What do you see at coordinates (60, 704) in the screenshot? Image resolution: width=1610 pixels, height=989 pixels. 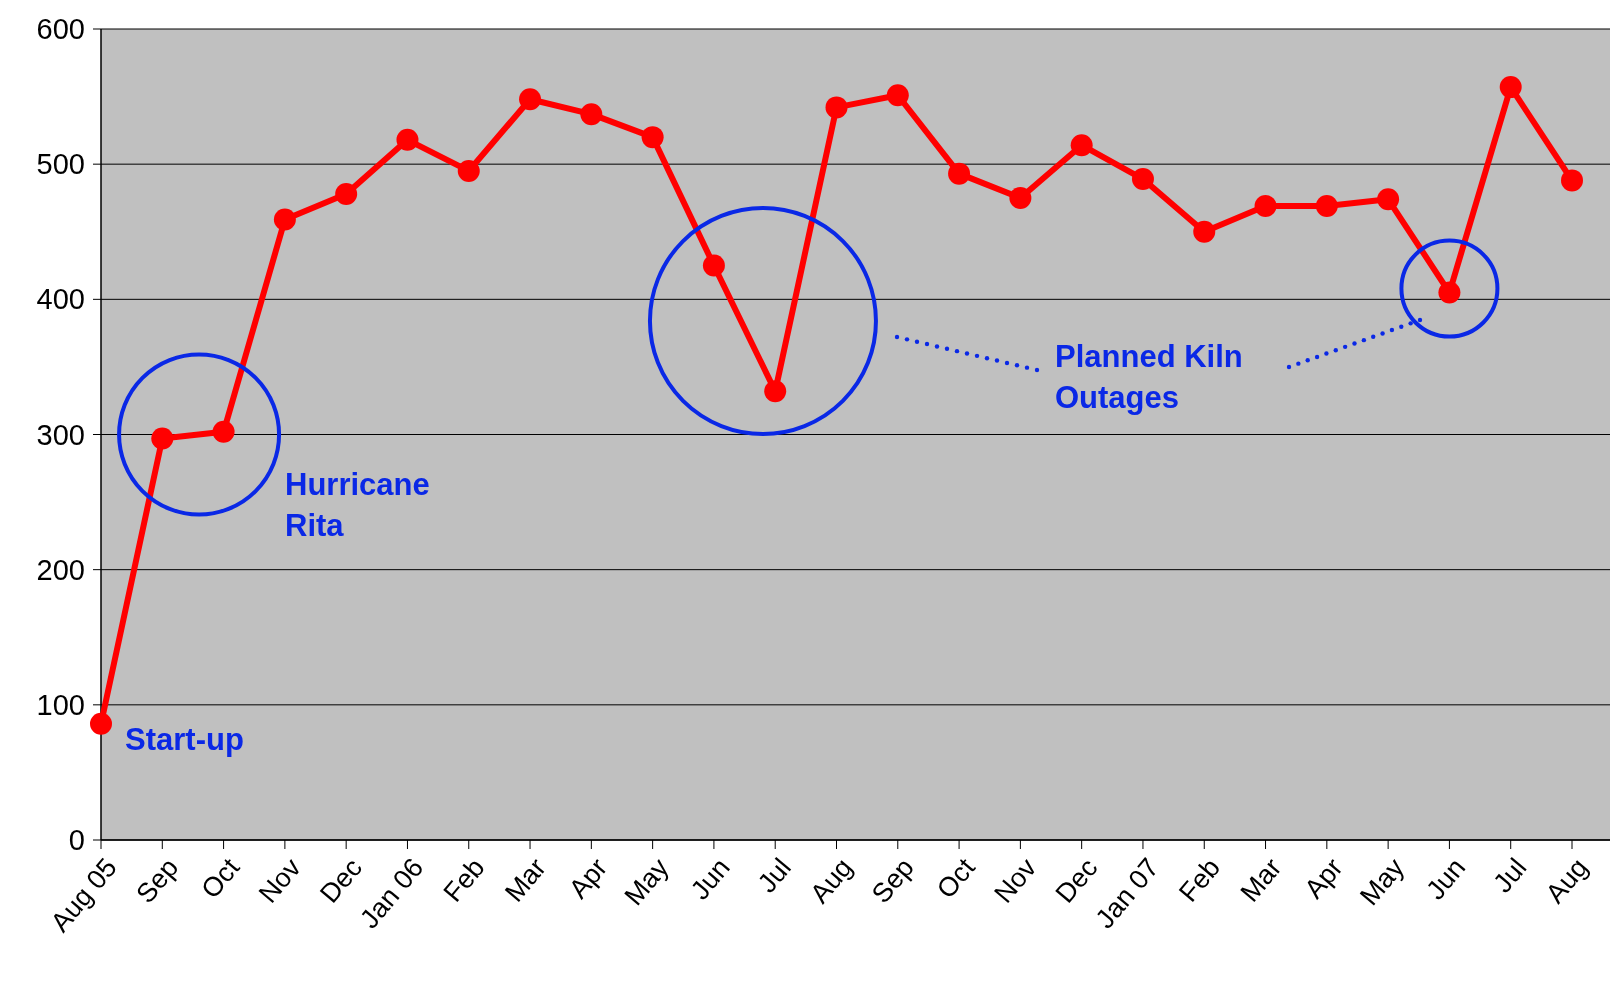 I see `y-tick-label: 100` at bounding box center [60, 704].